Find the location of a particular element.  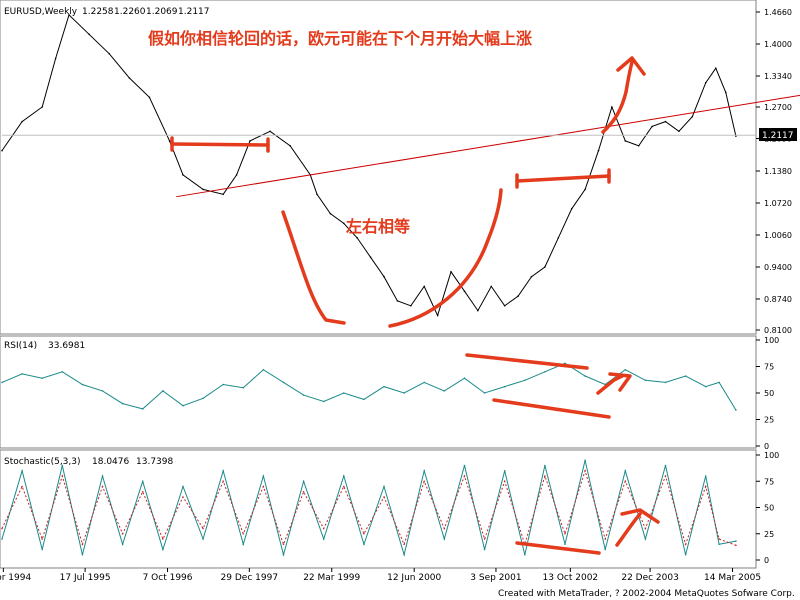

price-ytick-label: 1.4660 is located at coordinates (778, 12).